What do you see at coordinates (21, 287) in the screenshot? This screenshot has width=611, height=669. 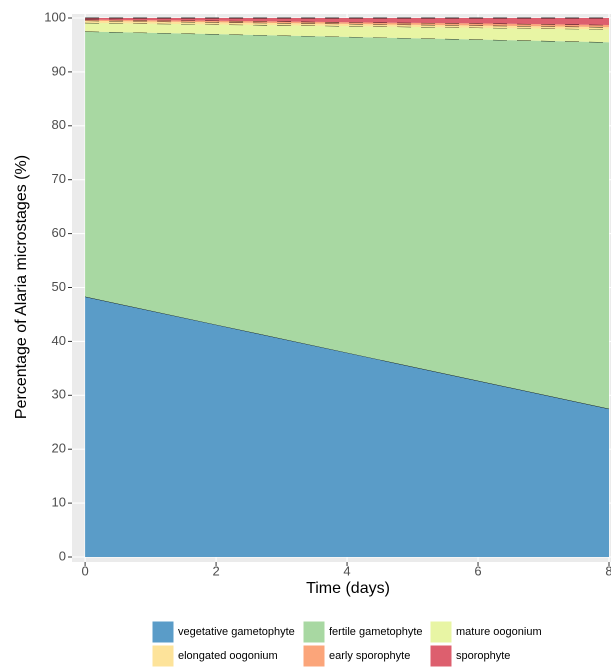 I see `y-axis-title: Percentage of Alaria microstages (%)` at bounding box center [21, 287].